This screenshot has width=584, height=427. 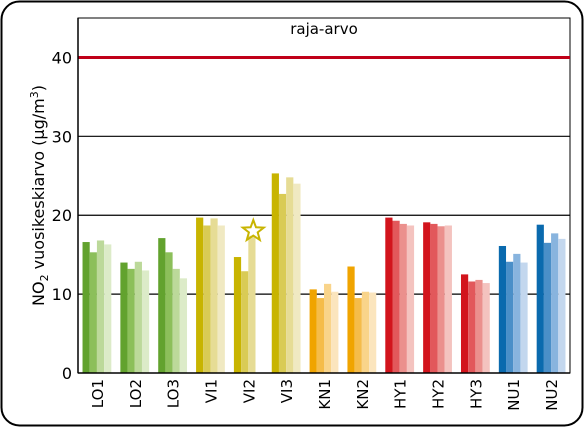 I want to click on x-tick-label: LO3, so click(x=174, y=393).